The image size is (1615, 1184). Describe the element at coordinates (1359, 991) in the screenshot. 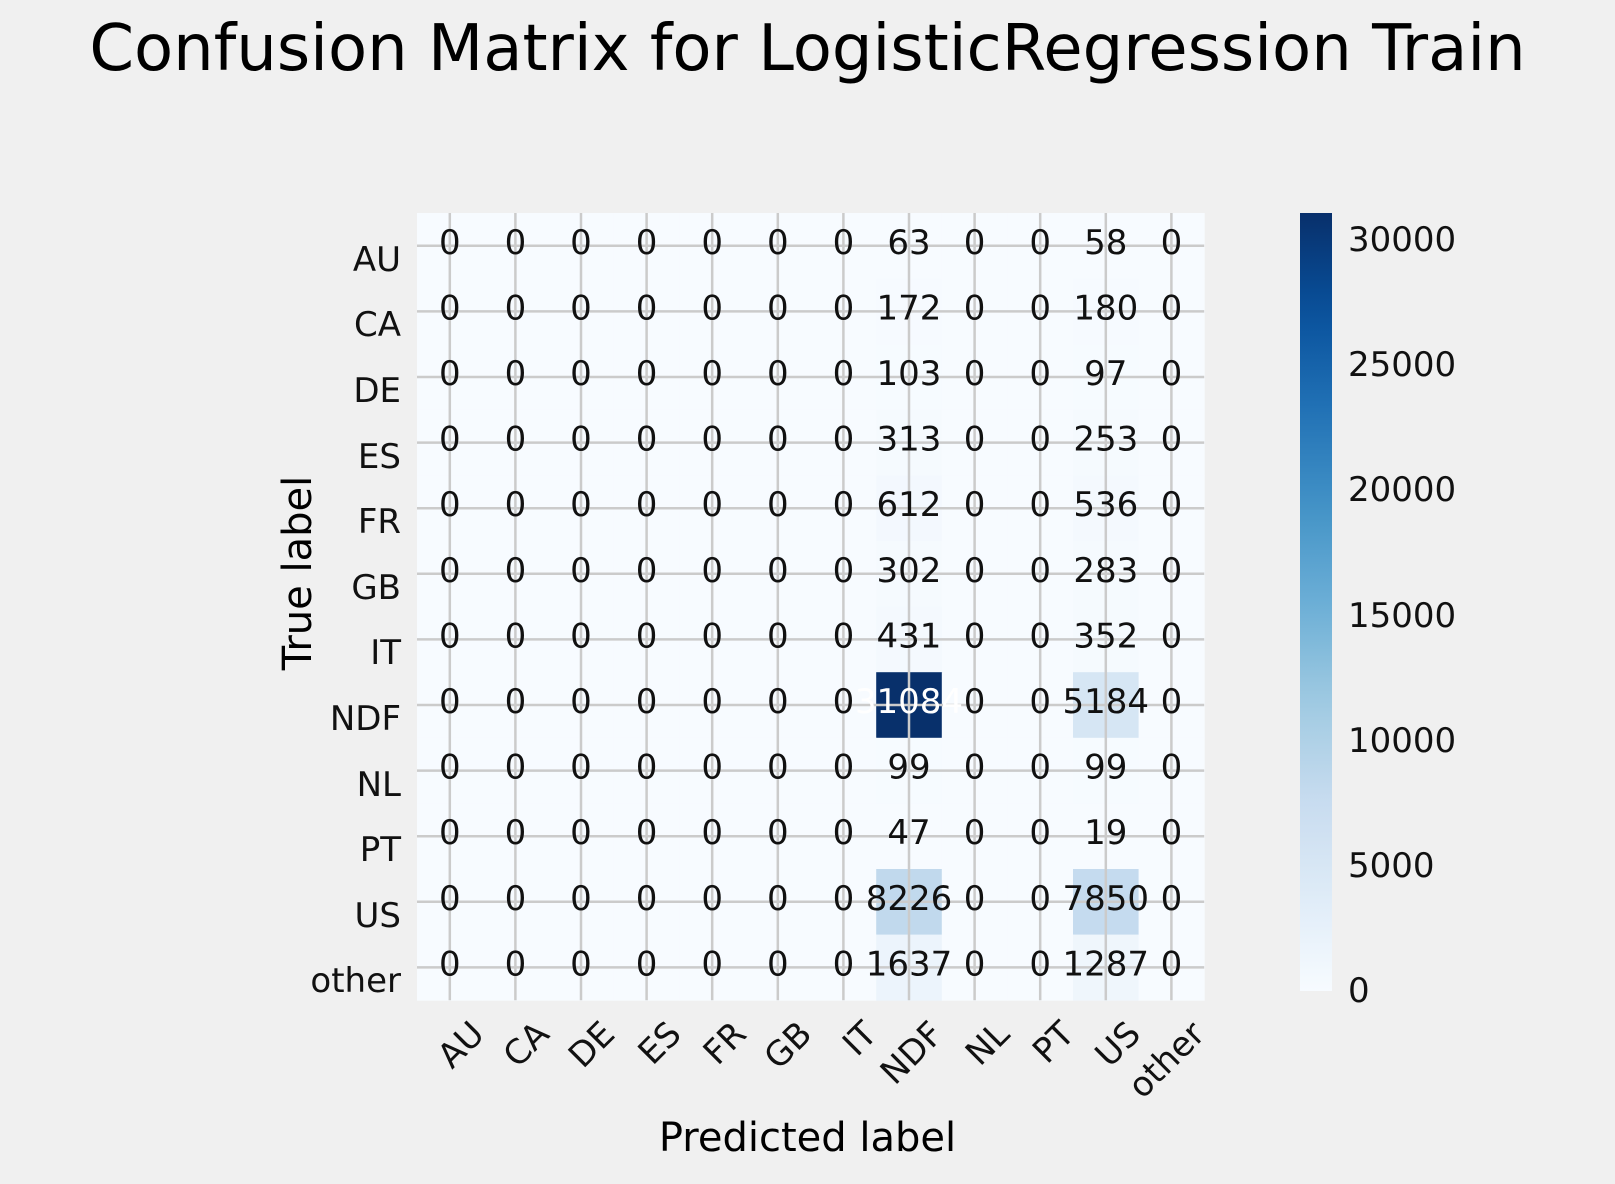

I see `colorbar-tick-label: 0` at that location.